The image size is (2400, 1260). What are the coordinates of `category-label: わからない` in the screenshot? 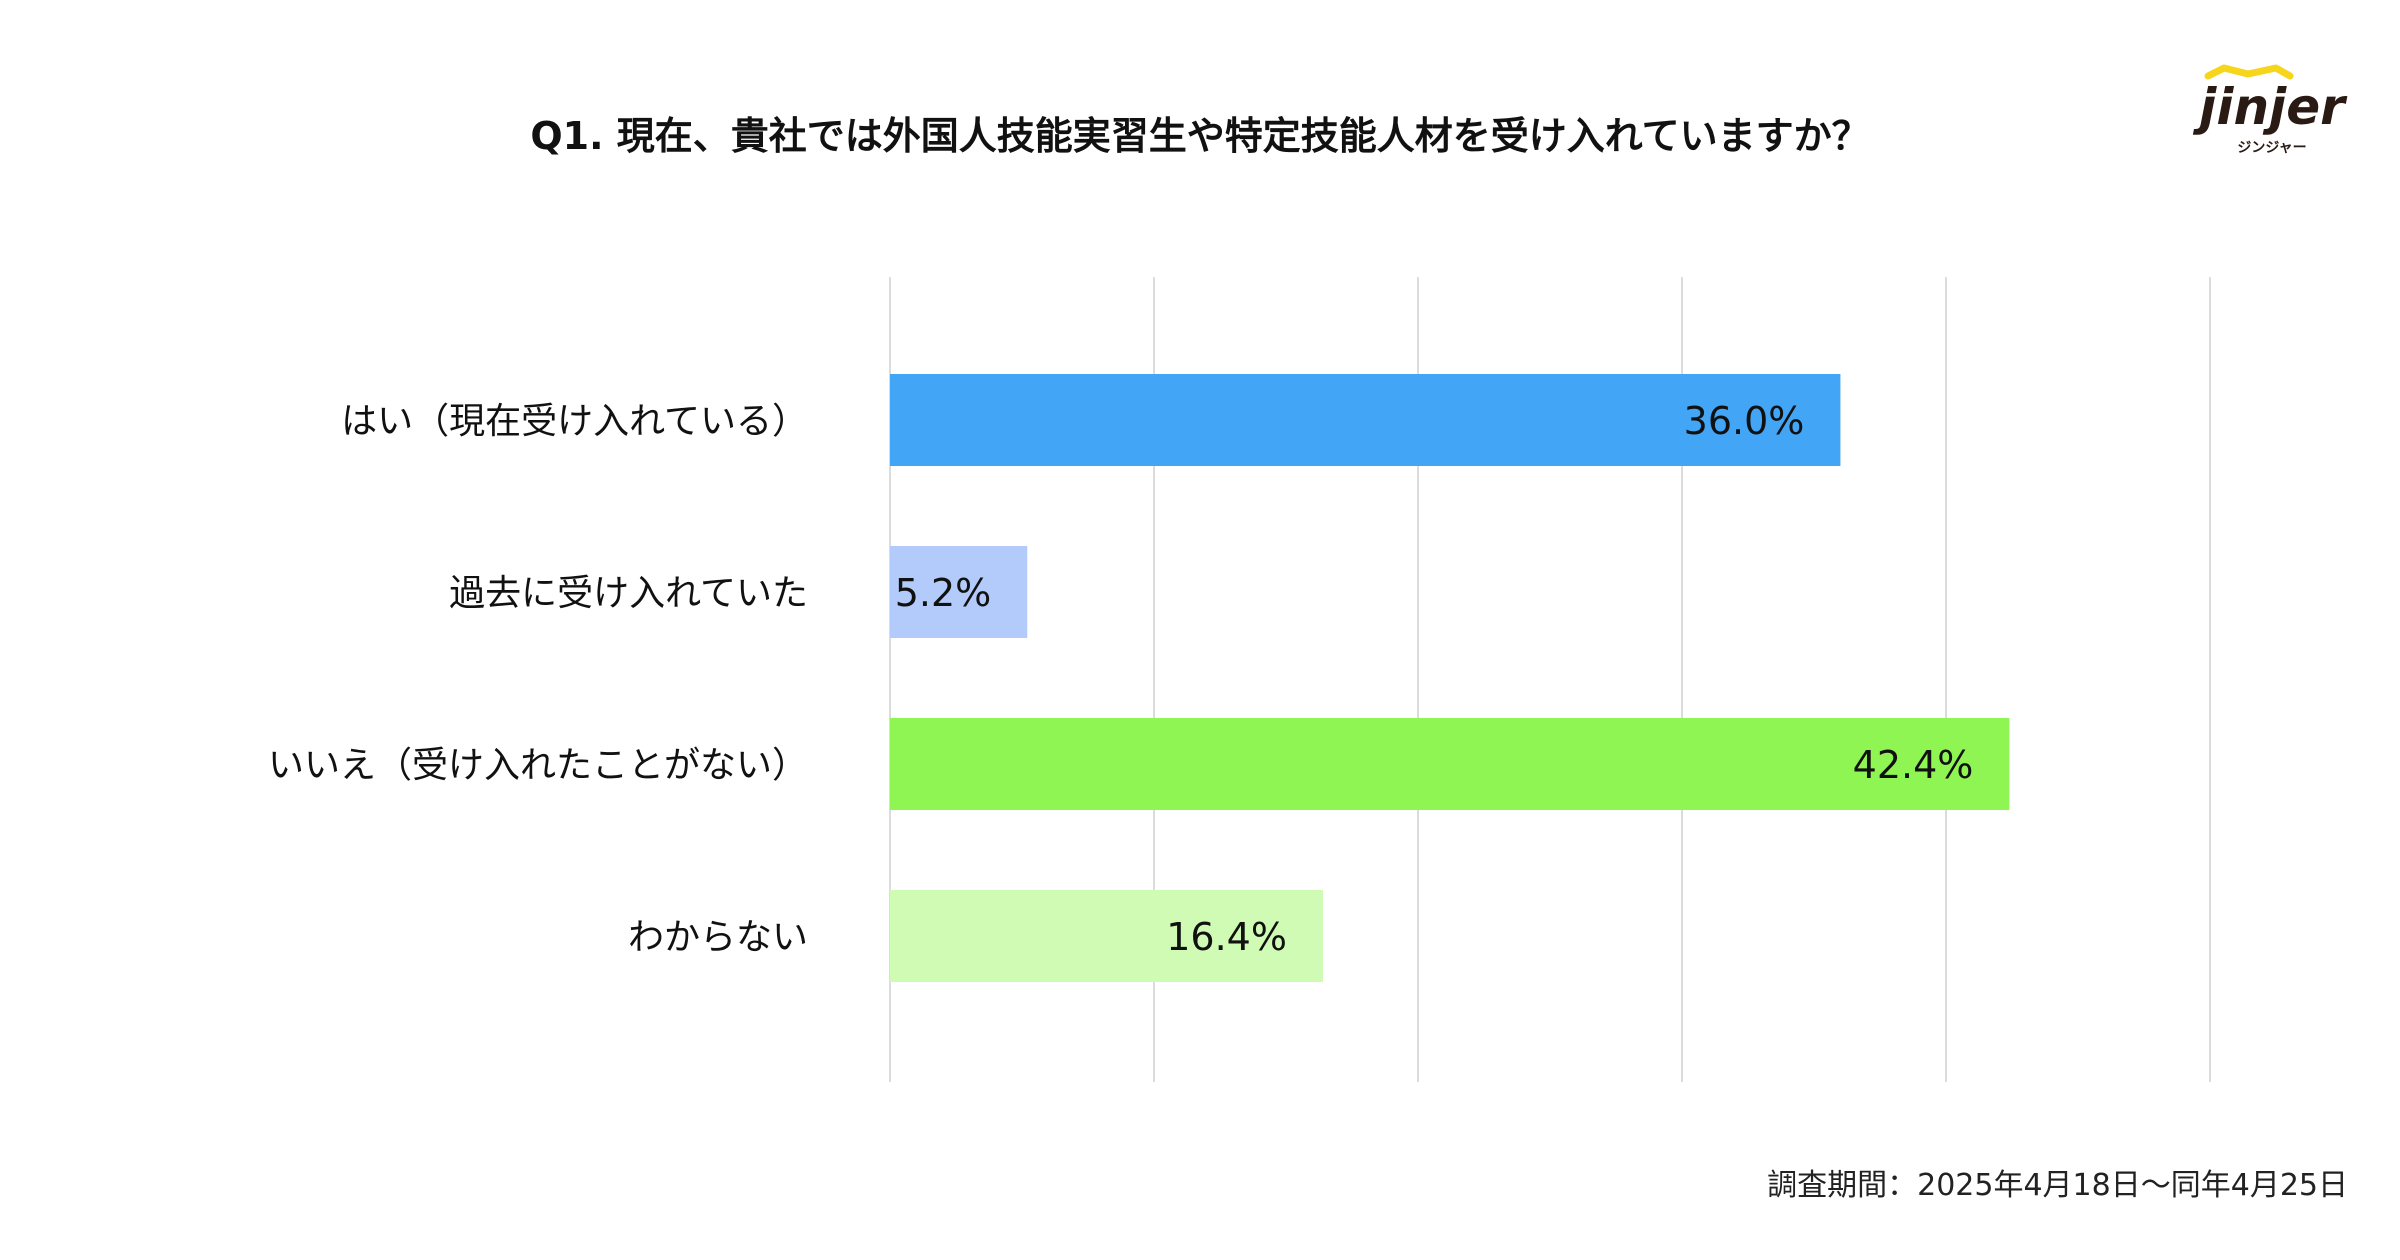 It's located at (718, 937).